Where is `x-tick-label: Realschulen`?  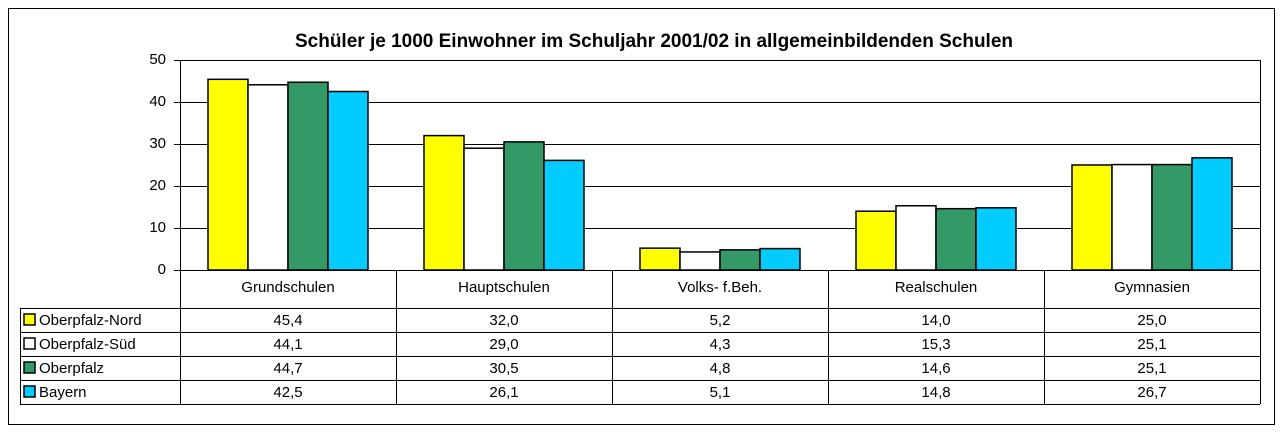
x-tick-label: Realschulen is located at coordinates (936, 287).